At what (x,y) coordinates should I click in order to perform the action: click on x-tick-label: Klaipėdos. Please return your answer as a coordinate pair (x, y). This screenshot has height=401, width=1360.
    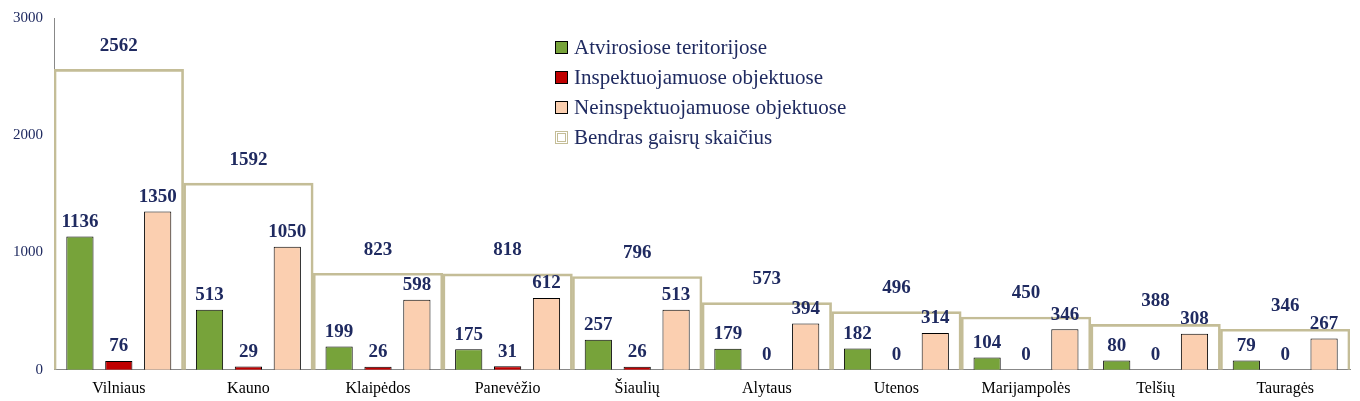
    Looking at the image, I should click on (378, 387).